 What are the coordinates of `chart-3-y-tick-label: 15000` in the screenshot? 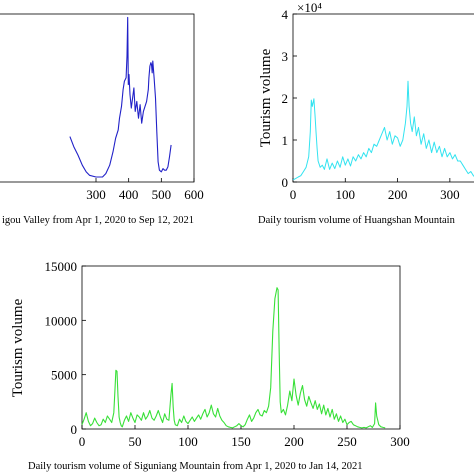 It's located at (61, 266).